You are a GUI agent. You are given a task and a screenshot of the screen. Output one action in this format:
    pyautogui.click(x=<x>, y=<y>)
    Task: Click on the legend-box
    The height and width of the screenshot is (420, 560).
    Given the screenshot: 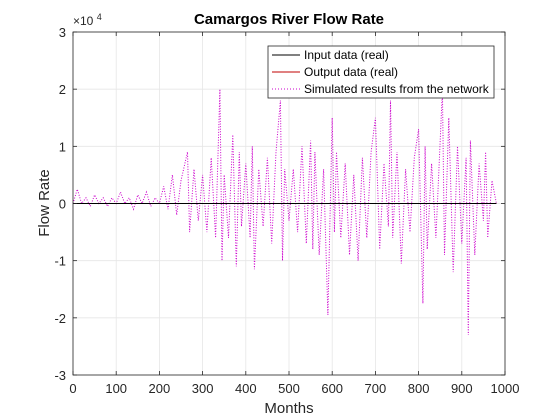 What is the action you would take?
    pyautogui.click(x=381, y=72)
    